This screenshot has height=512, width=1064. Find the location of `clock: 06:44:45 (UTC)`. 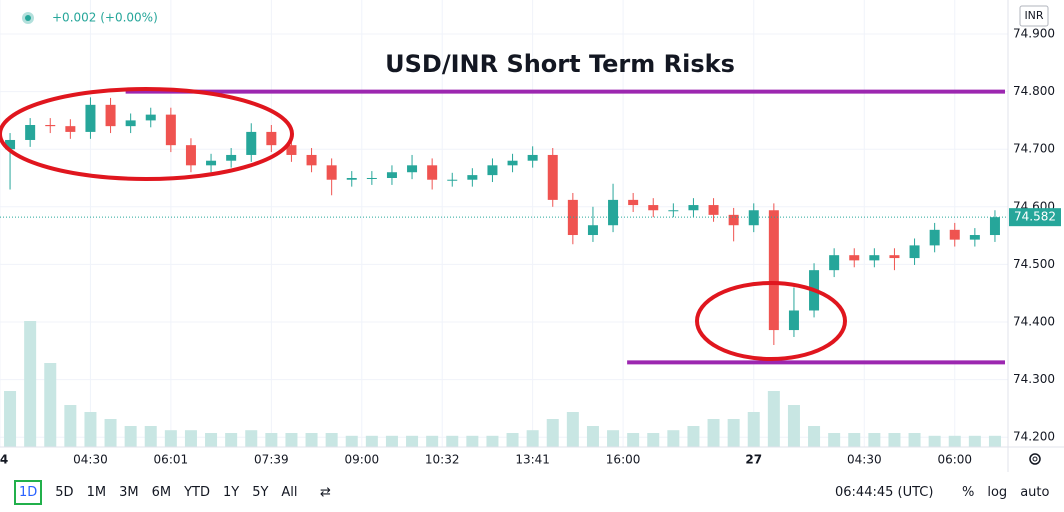

clock: 06:44:45 (UTC) is located at coordinates (884, 492).